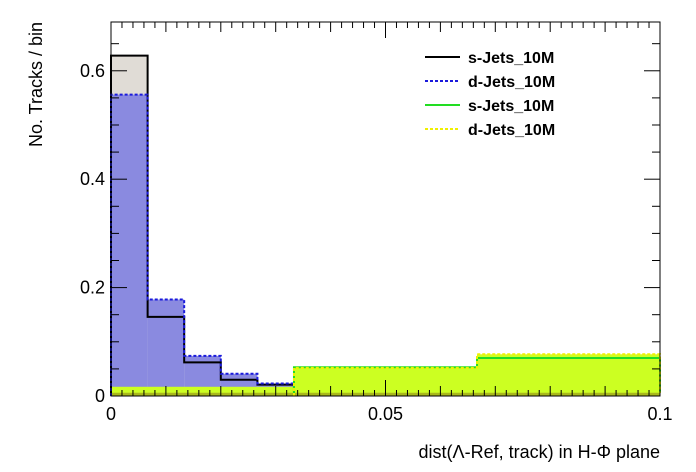  Describe the element at coordinates (659, 414) in the screenshot. I see `x-tick-label: 0.1` at that location.